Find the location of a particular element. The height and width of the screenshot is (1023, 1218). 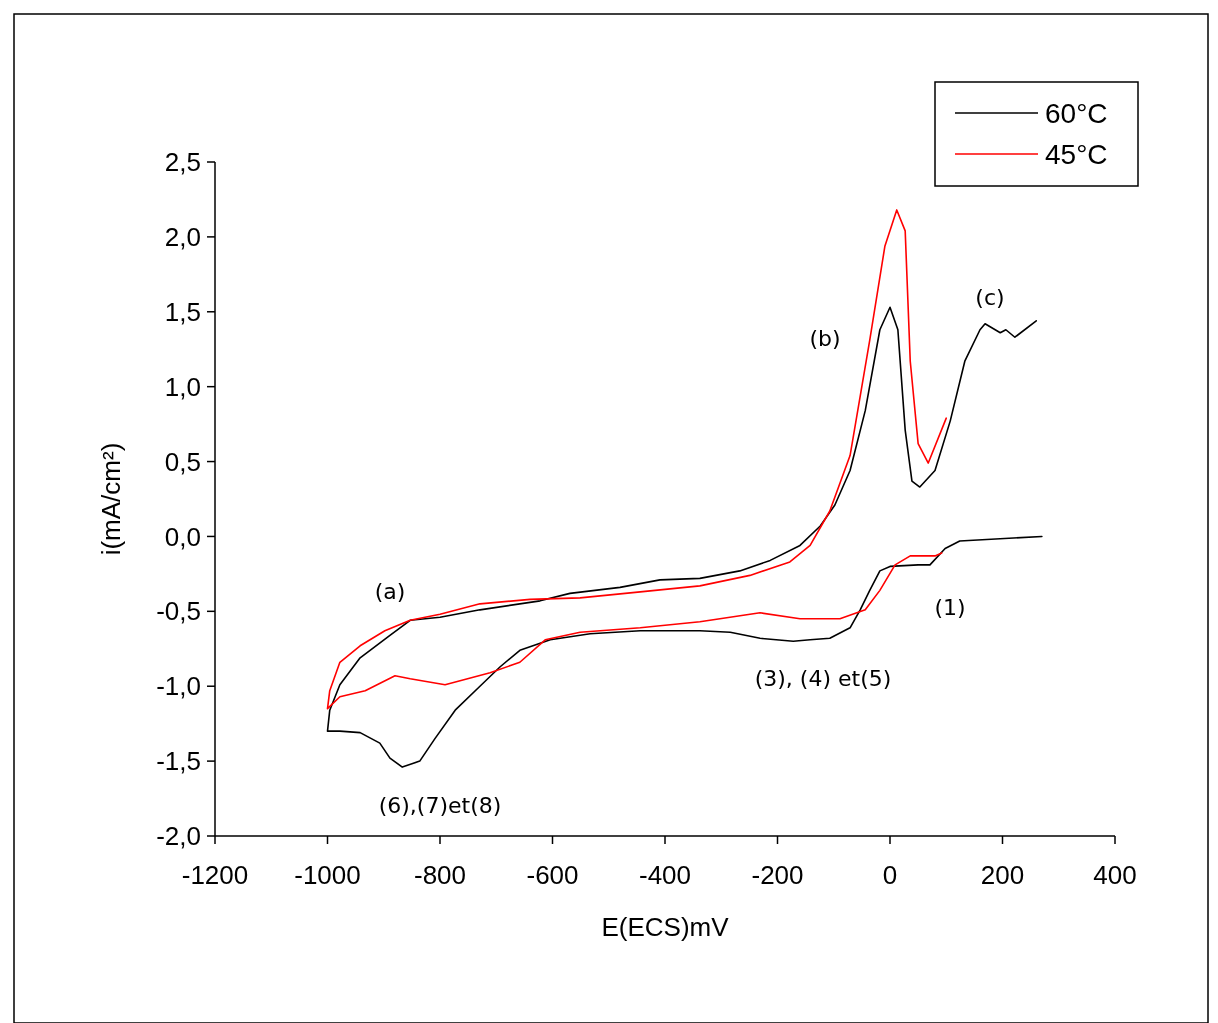

annotation: (c) is located at coordinates (990, 297).